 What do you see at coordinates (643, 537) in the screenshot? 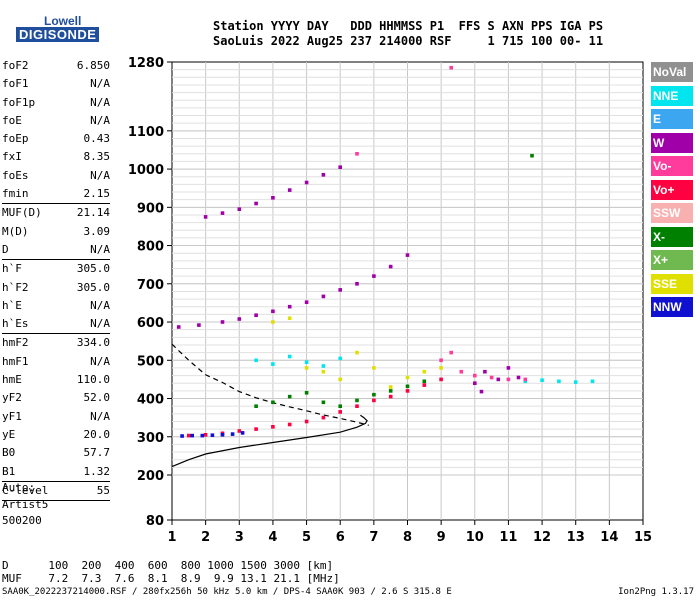
I see `x-tick-label: 15` at bounding box center [643, 537].